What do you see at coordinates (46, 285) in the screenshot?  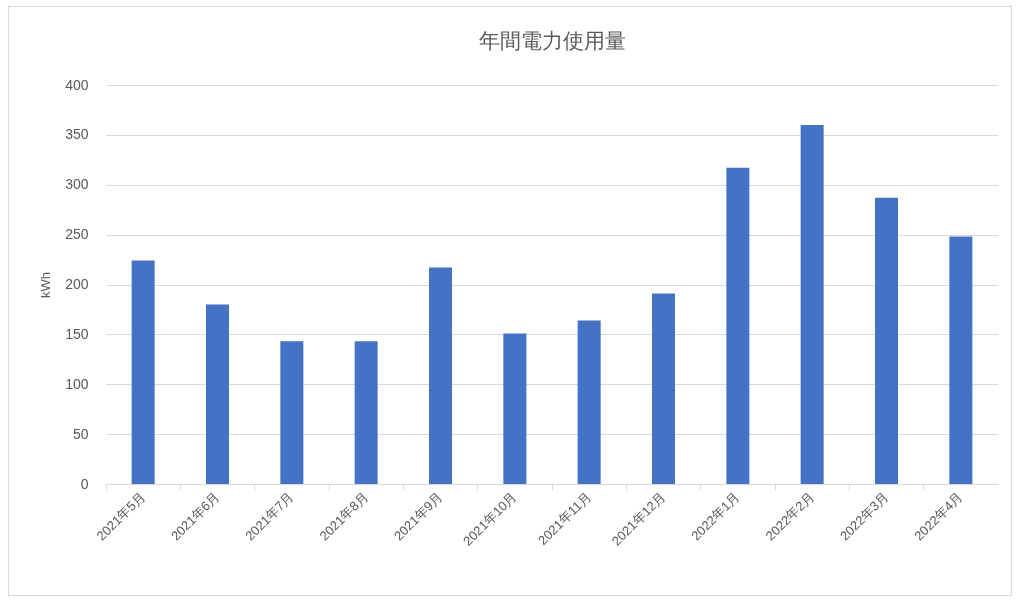 I see `y-axis-title: kWh` at bounding box center [46, 285].